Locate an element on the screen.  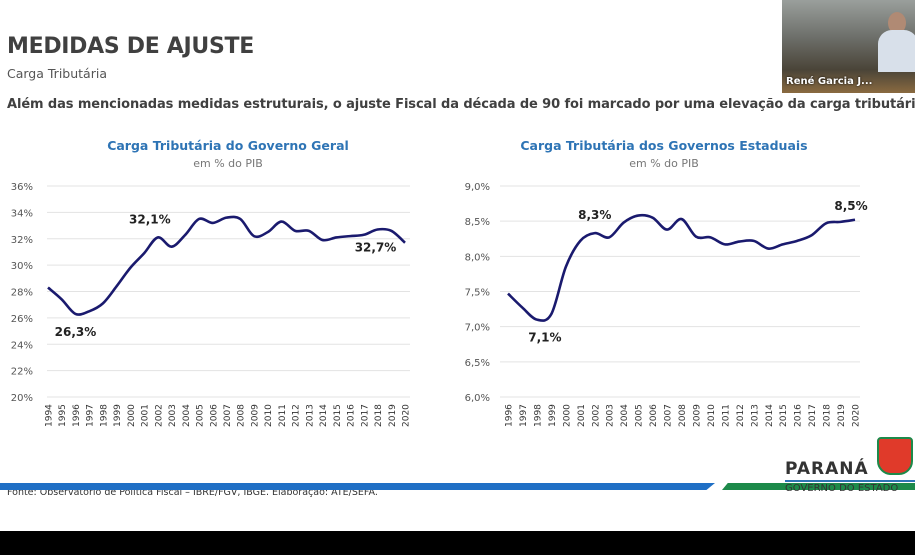
chart1-title: Carga Tributária do Governo Geral is located at coordinates (228, 145).